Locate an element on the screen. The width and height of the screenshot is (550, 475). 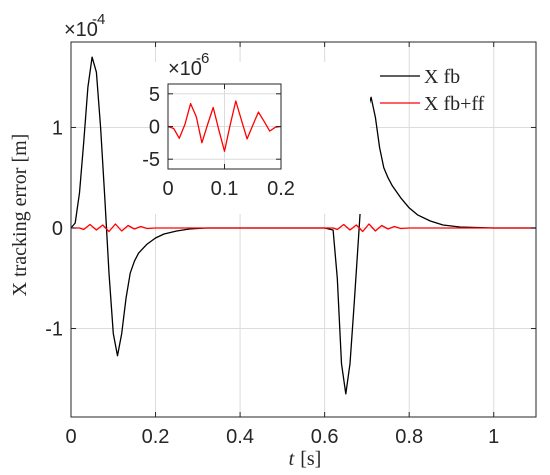
y-exponent-base: ×10 is located at coordinates (81, 30).